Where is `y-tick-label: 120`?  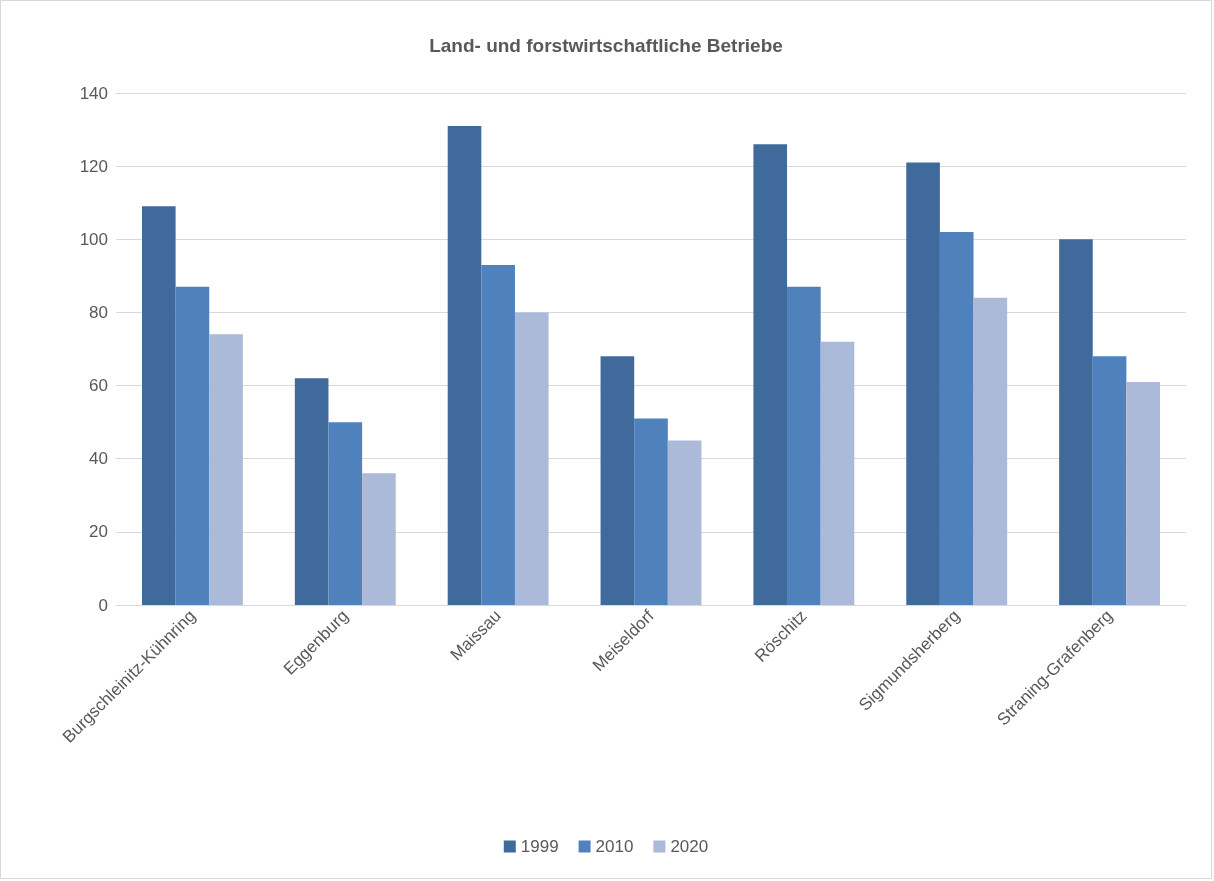
y-tick-label: 120 is located at coordinates (93, 166).